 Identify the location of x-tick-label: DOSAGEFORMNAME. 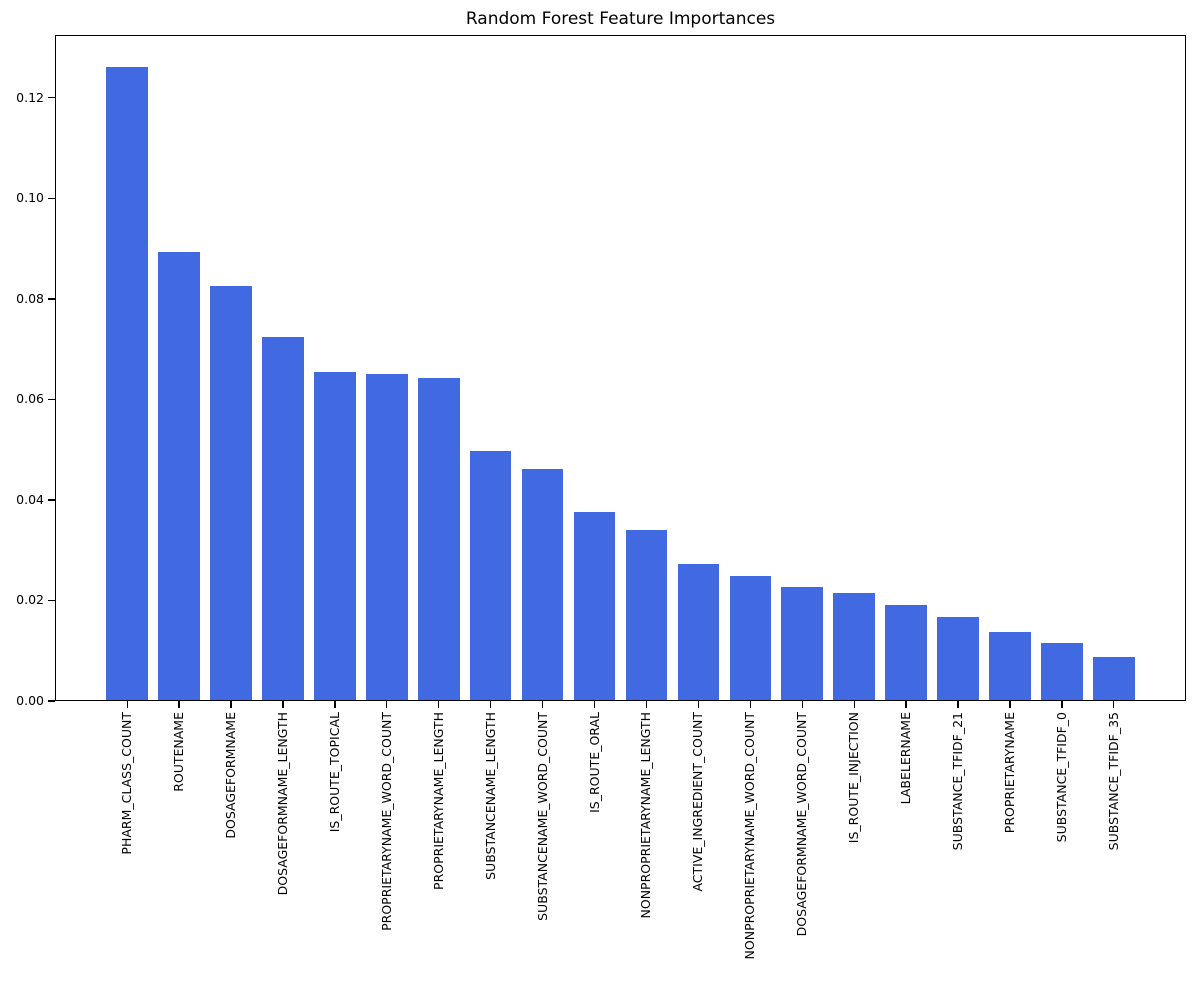
(231, 775).